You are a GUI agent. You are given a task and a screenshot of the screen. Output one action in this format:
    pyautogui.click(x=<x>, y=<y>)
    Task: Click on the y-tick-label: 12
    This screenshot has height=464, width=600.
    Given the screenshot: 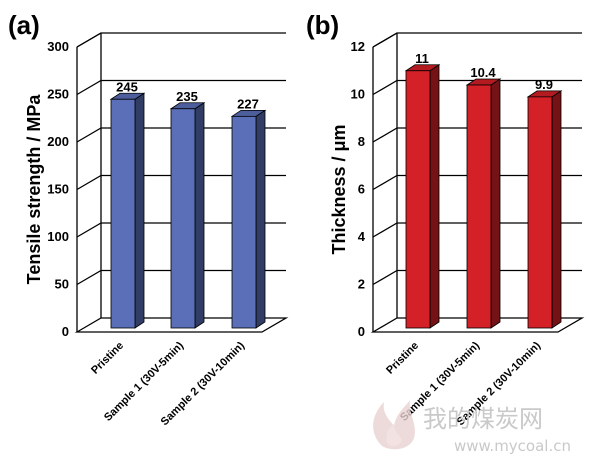 What is the action you would take?
    pyautogui.click(x=358, y=46)
    